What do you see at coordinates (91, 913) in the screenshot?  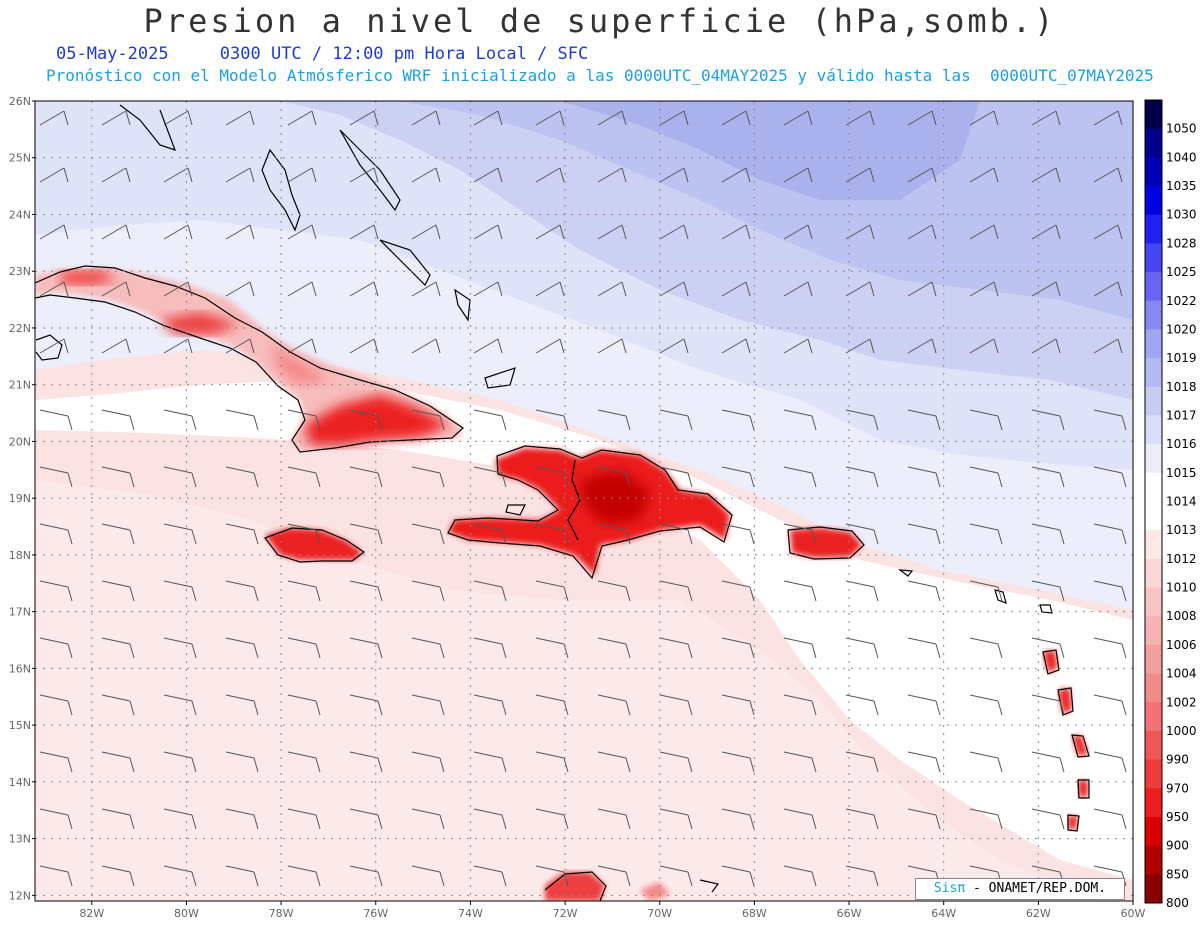 I see `lon-label: 82W` at bounding box center [91, 913].